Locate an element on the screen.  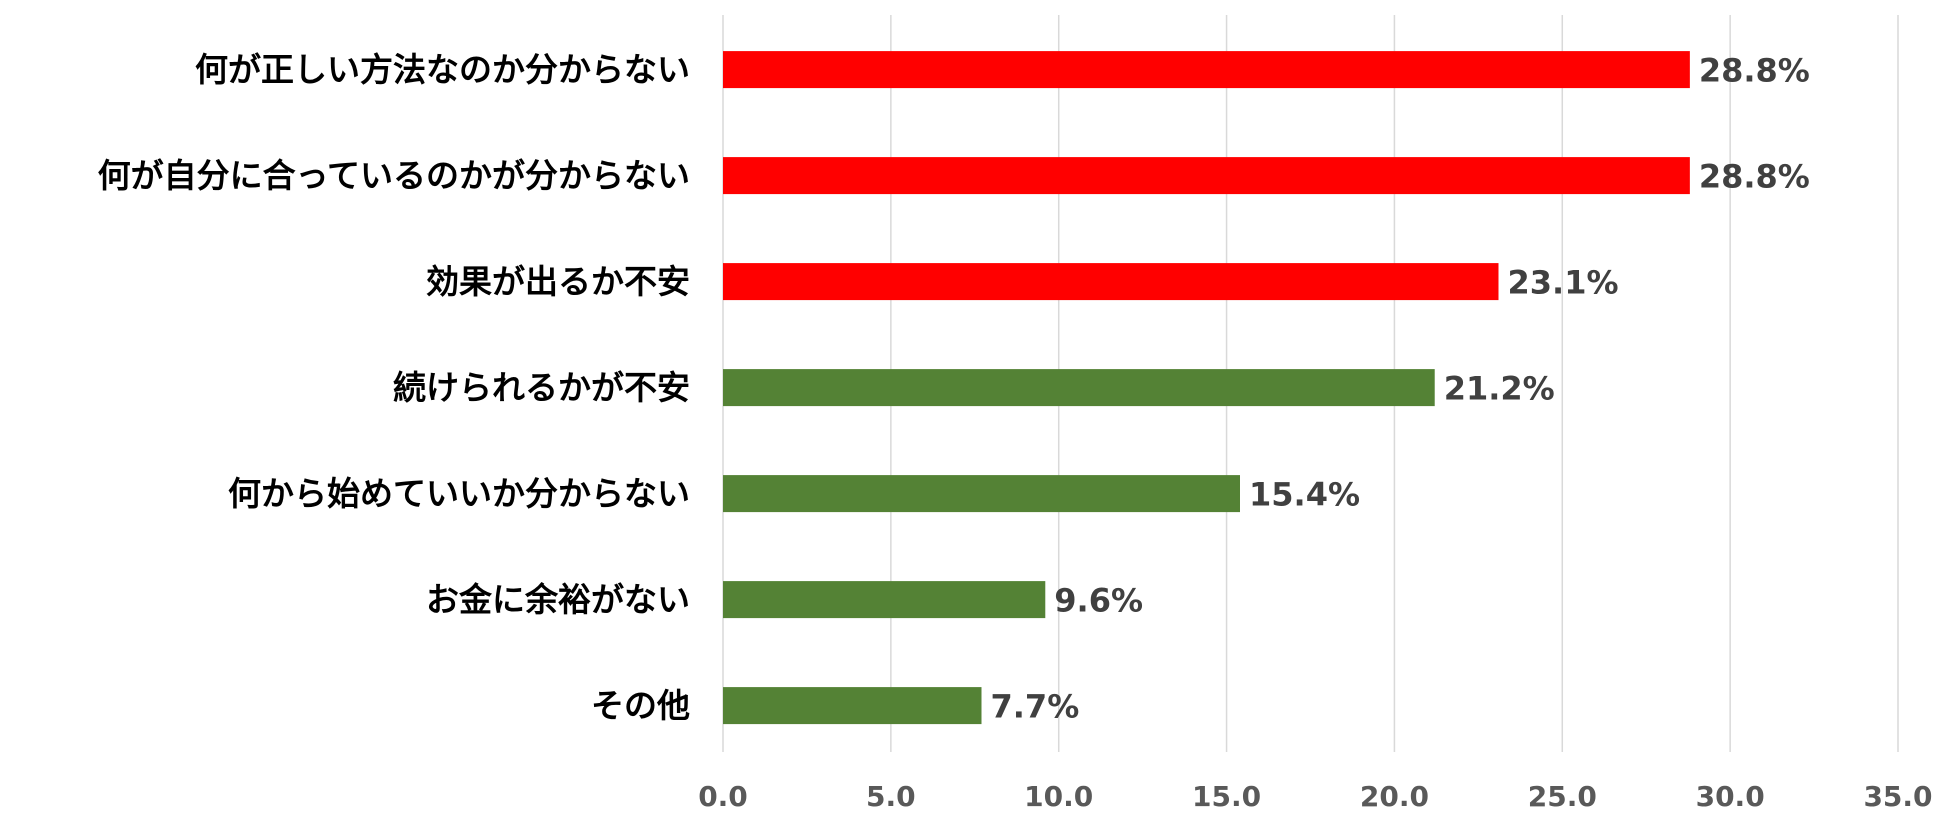
category-label: 何が正しい方法なのか分からない is located at coordinates (442, 69).